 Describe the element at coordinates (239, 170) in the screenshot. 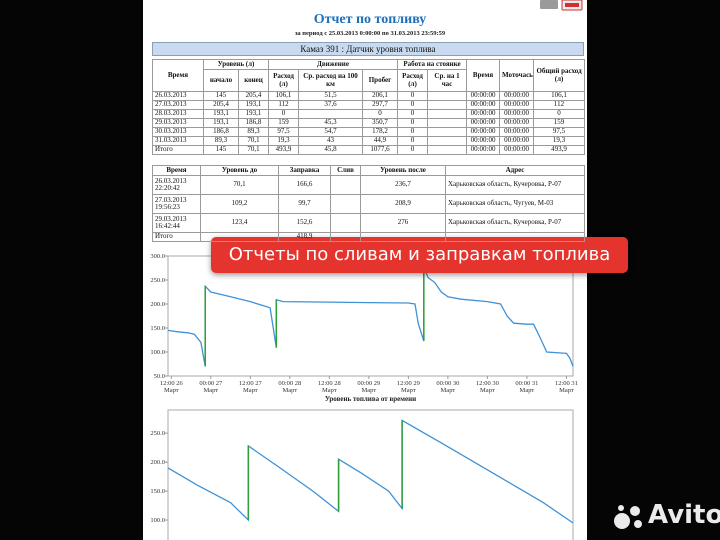

I see `header-cell: Уровень до` at that location.